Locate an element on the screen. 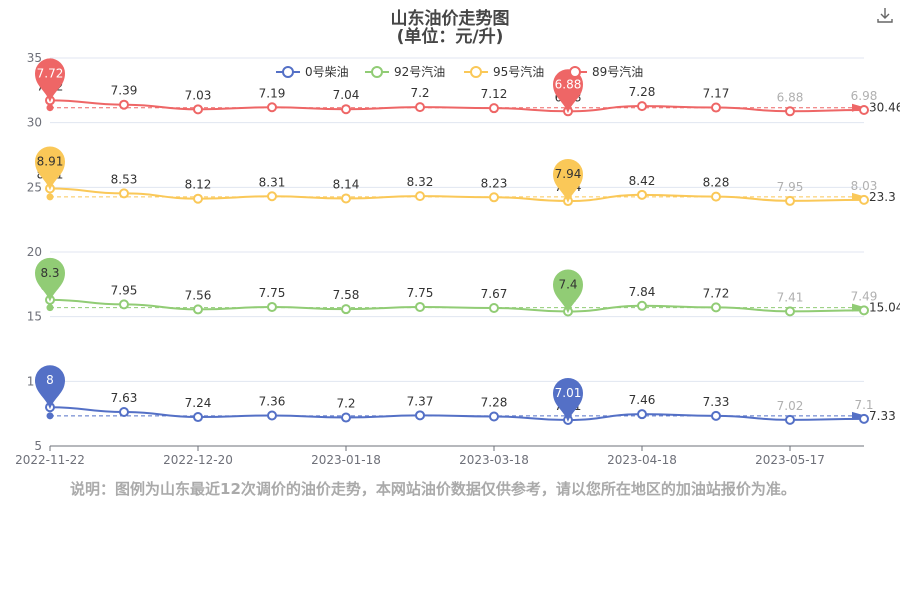 The width and height of the screenshot is (900, 600). y-tick-label: 15 is located at coordinates (34, 317).